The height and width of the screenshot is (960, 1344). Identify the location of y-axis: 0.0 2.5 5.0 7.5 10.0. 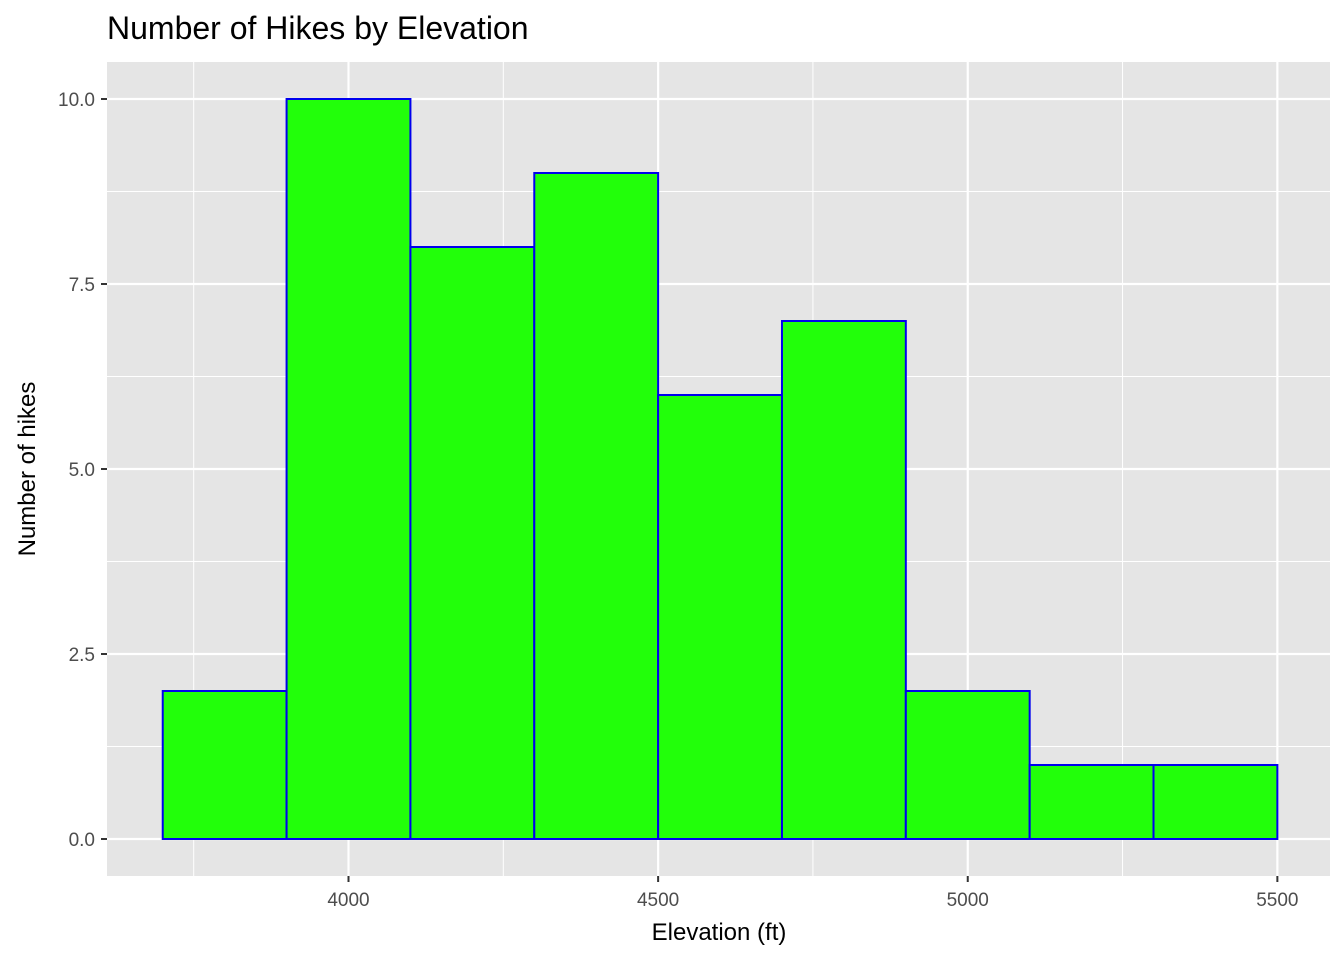
(82, 470).